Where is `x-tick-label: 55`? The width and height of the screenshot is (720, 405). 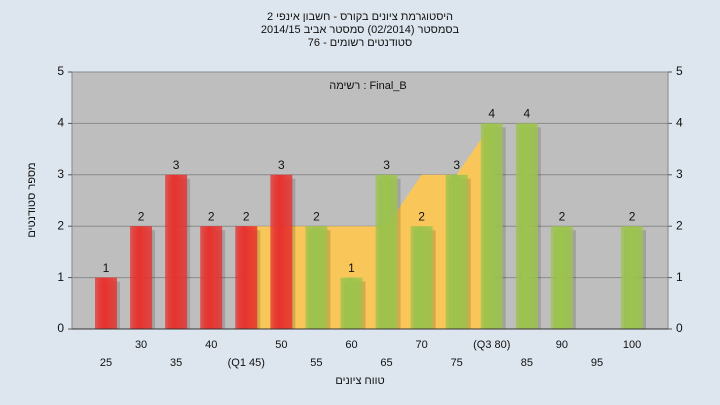
x-tick-label: 55 is located at coordinates (316, 363).